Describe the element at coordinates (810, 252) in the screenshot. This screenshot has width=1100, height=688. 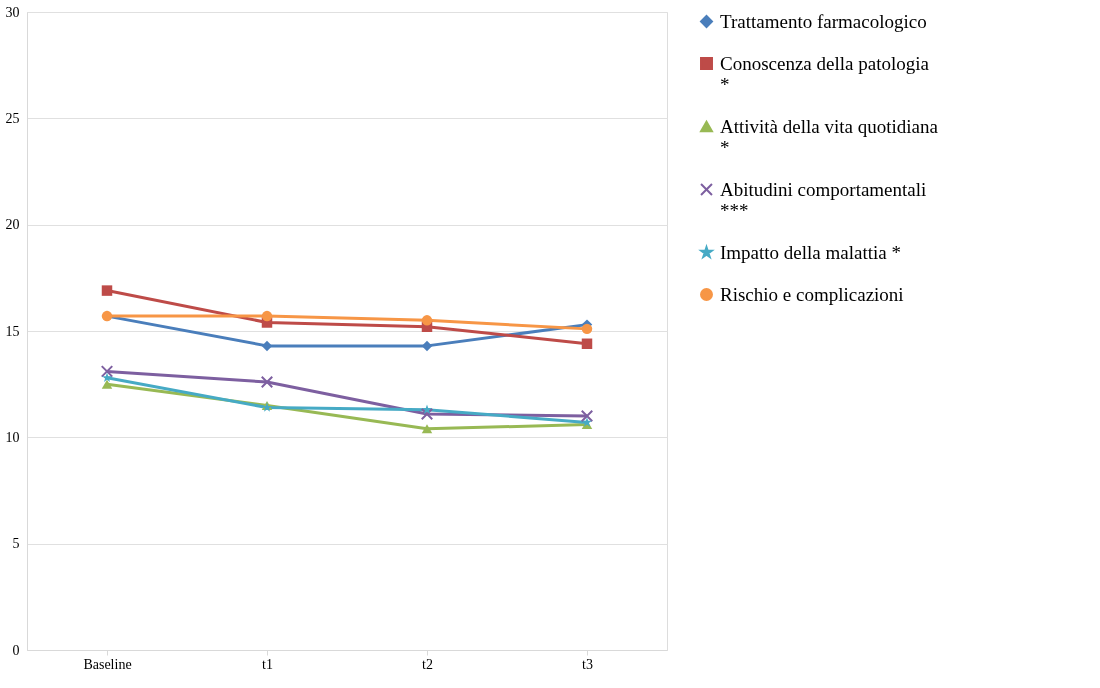
I see `legend-label: Impatto della malattia *` at that location.